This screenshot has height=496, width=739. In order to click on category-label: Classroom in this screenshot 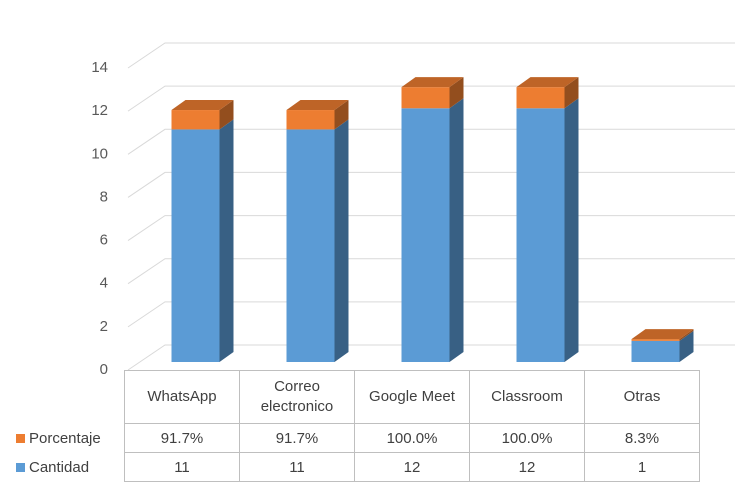, I will do `click(527, 397)`.